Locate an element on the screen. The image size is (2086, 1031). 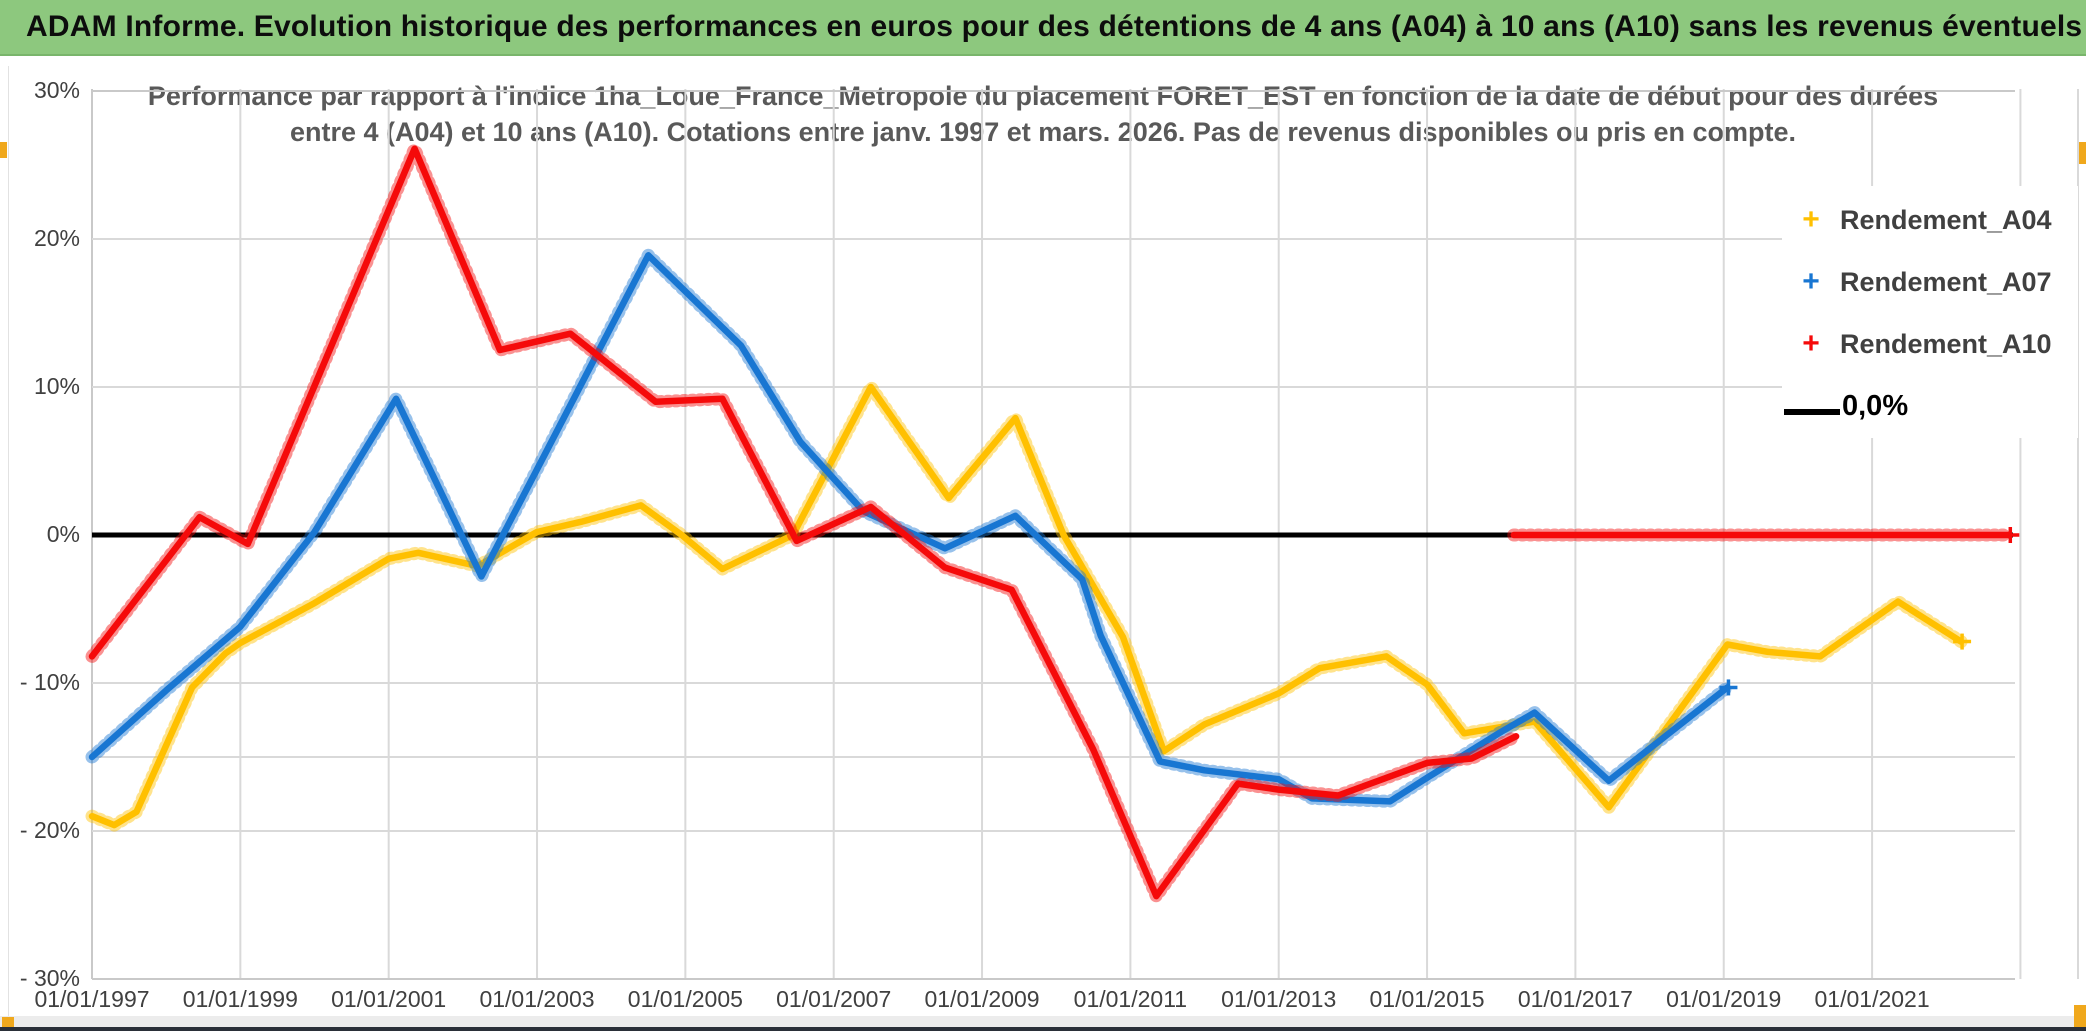
window-bottom-strip is located at coordinates (1043, 1021).